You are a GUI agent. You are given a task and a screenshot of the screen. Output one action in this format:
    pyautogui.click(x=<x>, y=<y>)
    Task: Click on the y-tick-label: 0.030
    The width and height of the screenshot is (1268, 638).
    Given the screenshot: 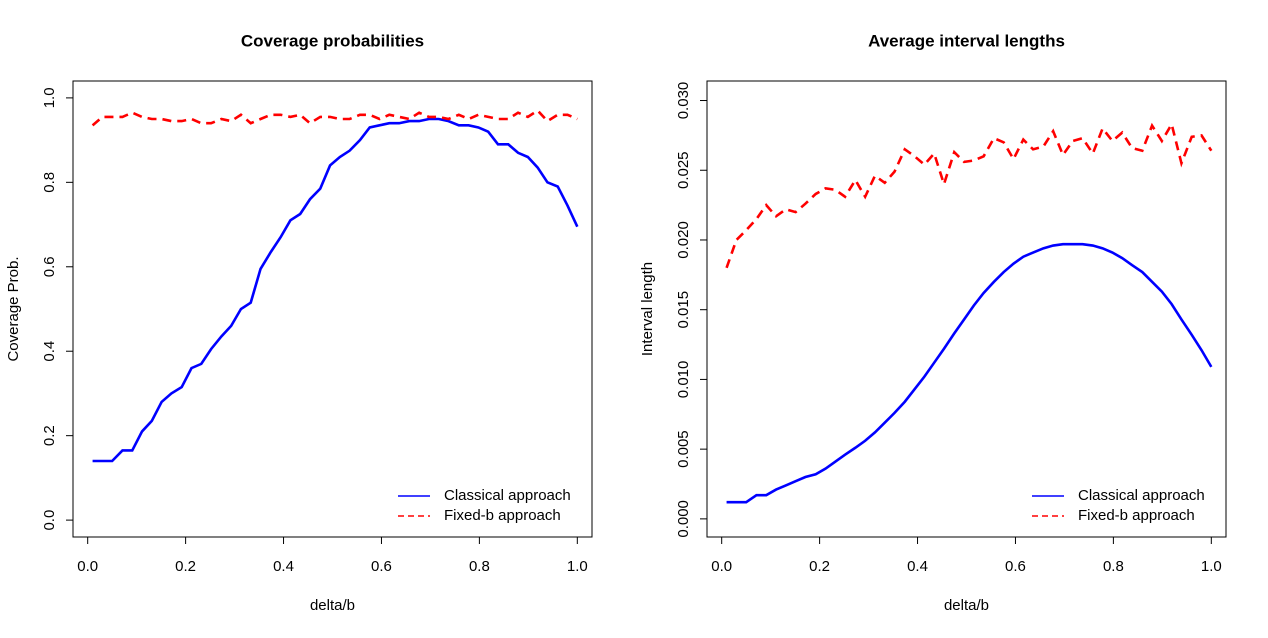 What is the action you would take?
    pyautogui.click(x=683, y=101)
    